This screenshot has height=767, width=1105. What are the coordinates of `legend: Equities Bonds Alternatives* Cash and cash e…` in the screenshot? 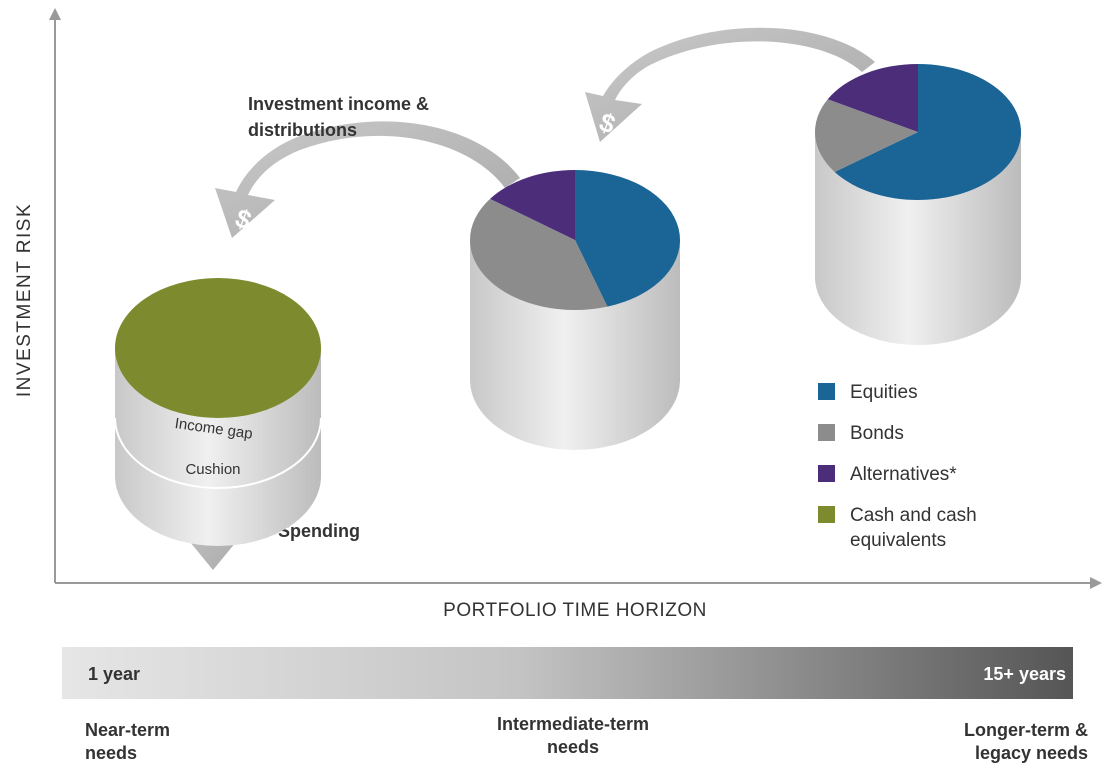 It's located at (897, 466).